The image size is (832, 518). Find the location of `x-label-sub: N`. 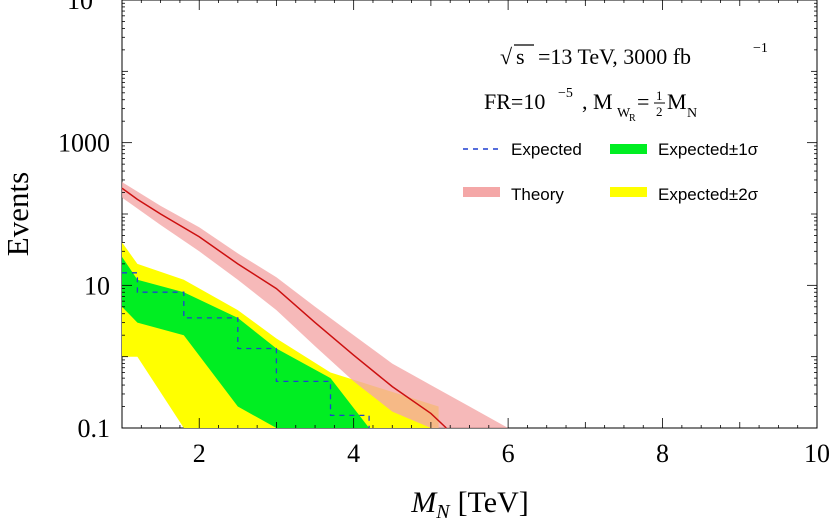

x-label-sub: N is located at coordinates (443, 509).